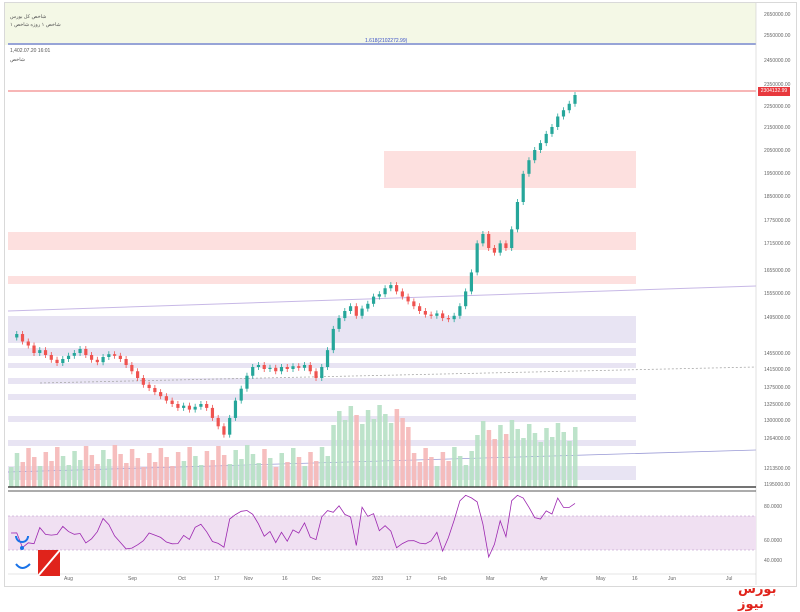 This screenshot has width=800, height=612. Describe the element at coordinates (777, 15) in the screenshot. I see `y-tick-label: 2650000.00` at that location.